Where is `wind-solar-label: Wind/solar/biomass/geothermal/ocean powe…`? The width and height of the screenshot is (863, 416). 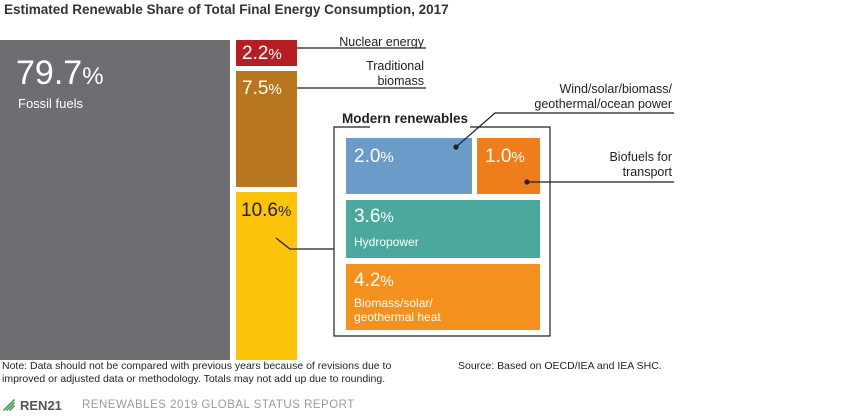
wind-solar-label: Wind/solar/biomass/geothermal/ocean powe… is located at coordinates (603, 96).